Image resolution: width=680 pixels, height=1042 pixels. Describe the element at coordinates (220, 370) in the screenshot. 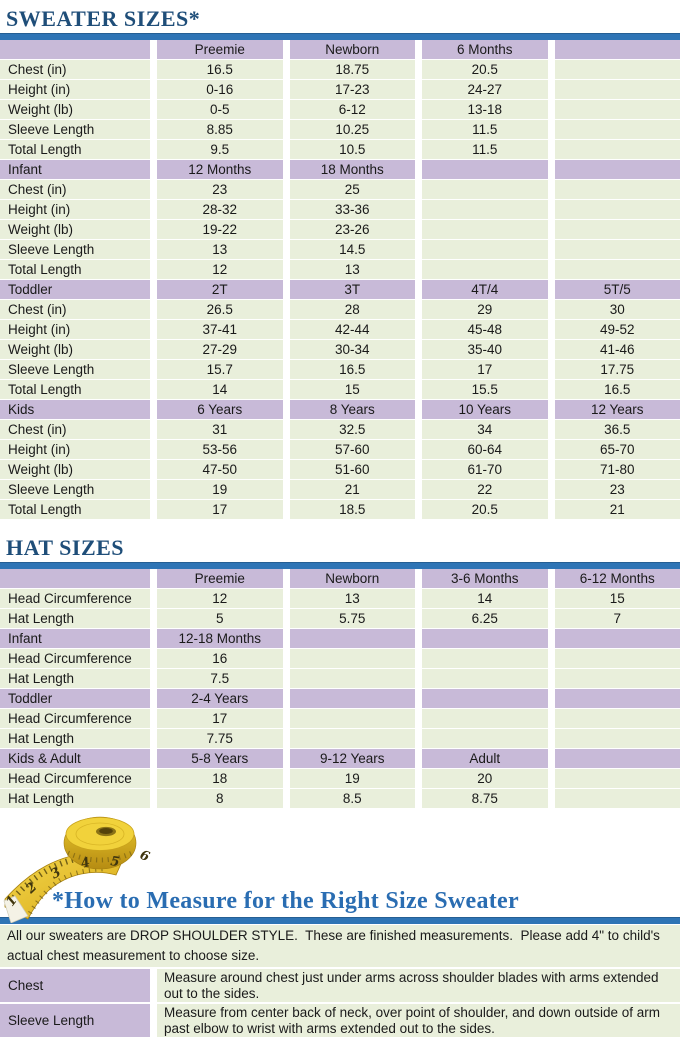

I see `value-cell: 15.7` at that location.